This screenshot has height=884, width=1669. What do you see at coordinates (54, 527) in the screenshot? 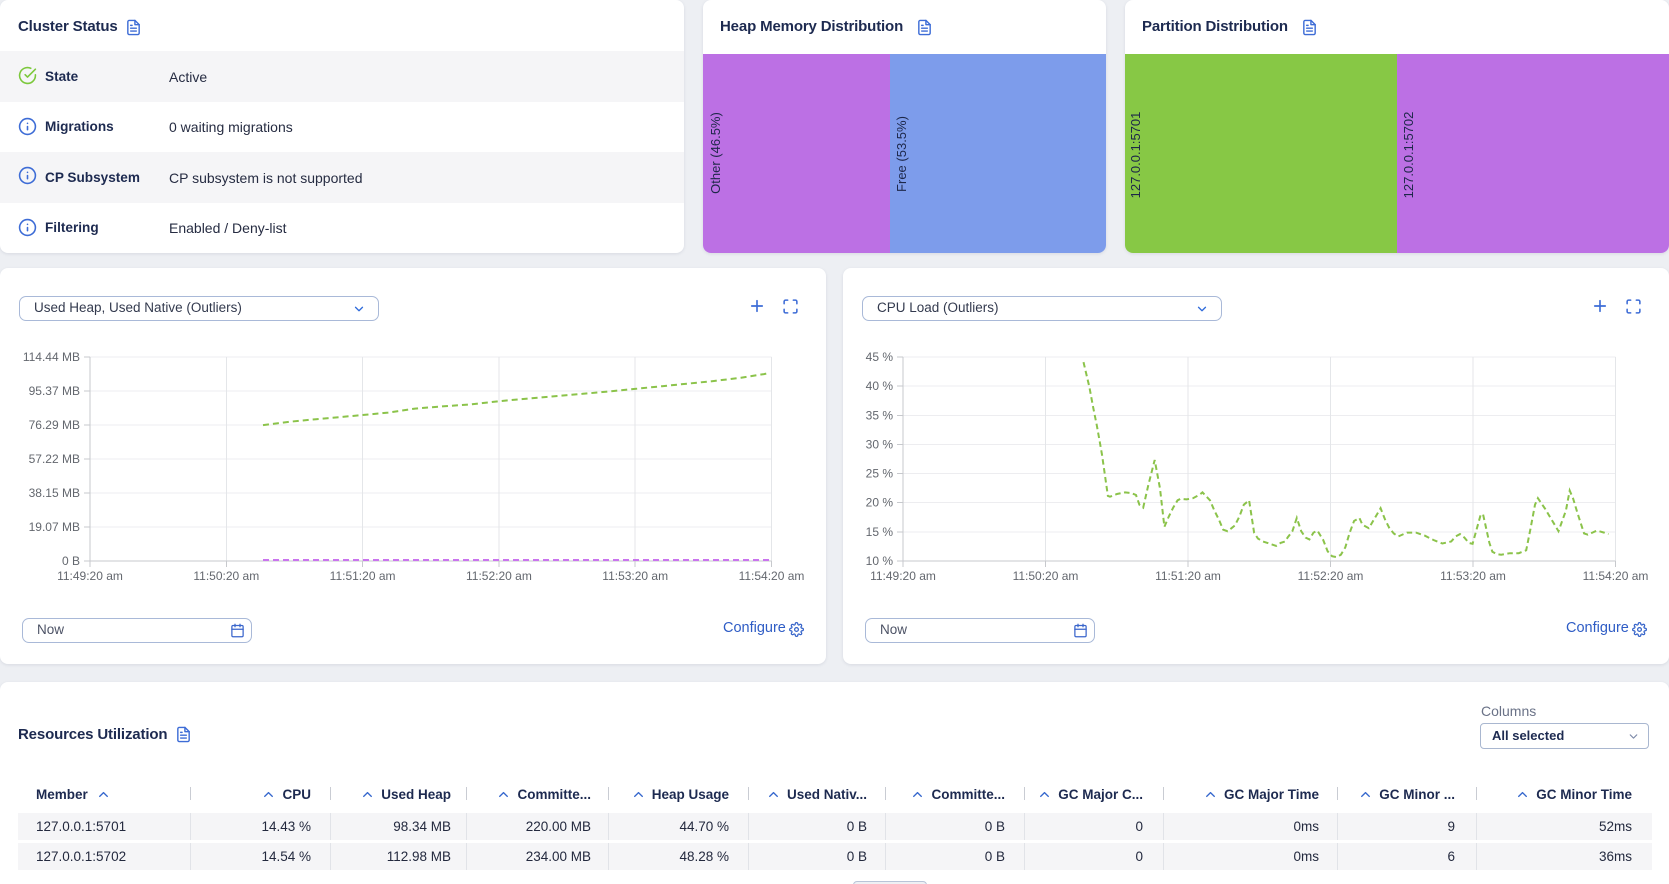
I see `svg-text: 19.07 MB` at bounding box center [54, 527].